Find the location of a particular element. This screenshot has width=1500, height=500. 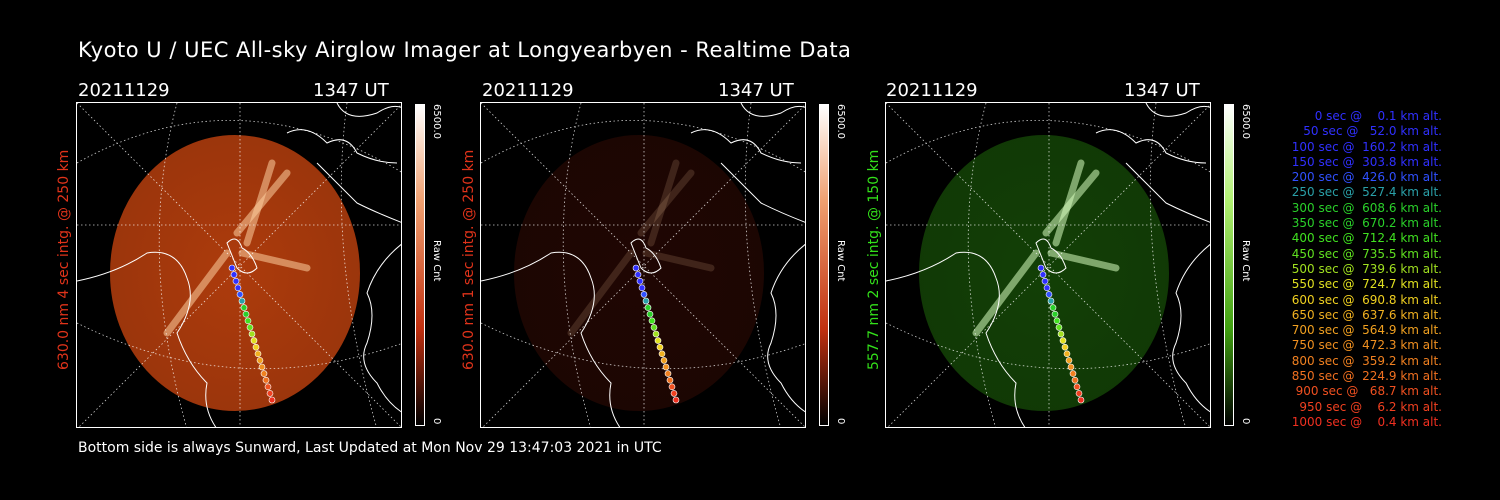

legend-row: 50 sec @ 52.0 km alt. is located at coordinates (1372, 131).